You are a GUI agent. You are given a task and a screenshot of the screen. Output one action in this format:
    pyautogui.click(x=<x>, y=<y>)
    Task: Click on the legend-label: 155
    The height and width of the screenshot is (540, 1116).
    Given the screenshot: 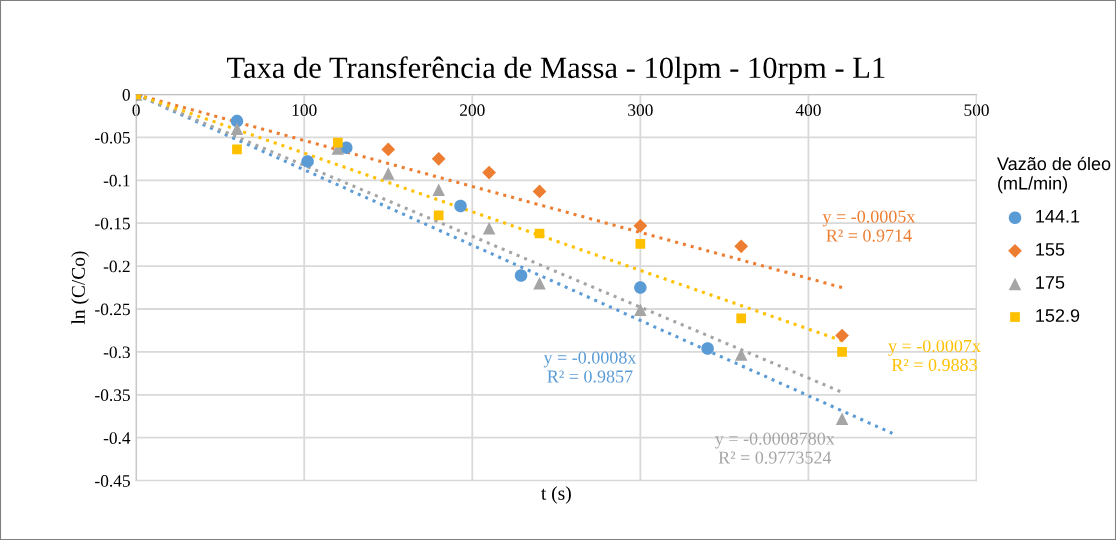 What is the action you would take?
    pyautogui.click(x=1050, y=249)
    